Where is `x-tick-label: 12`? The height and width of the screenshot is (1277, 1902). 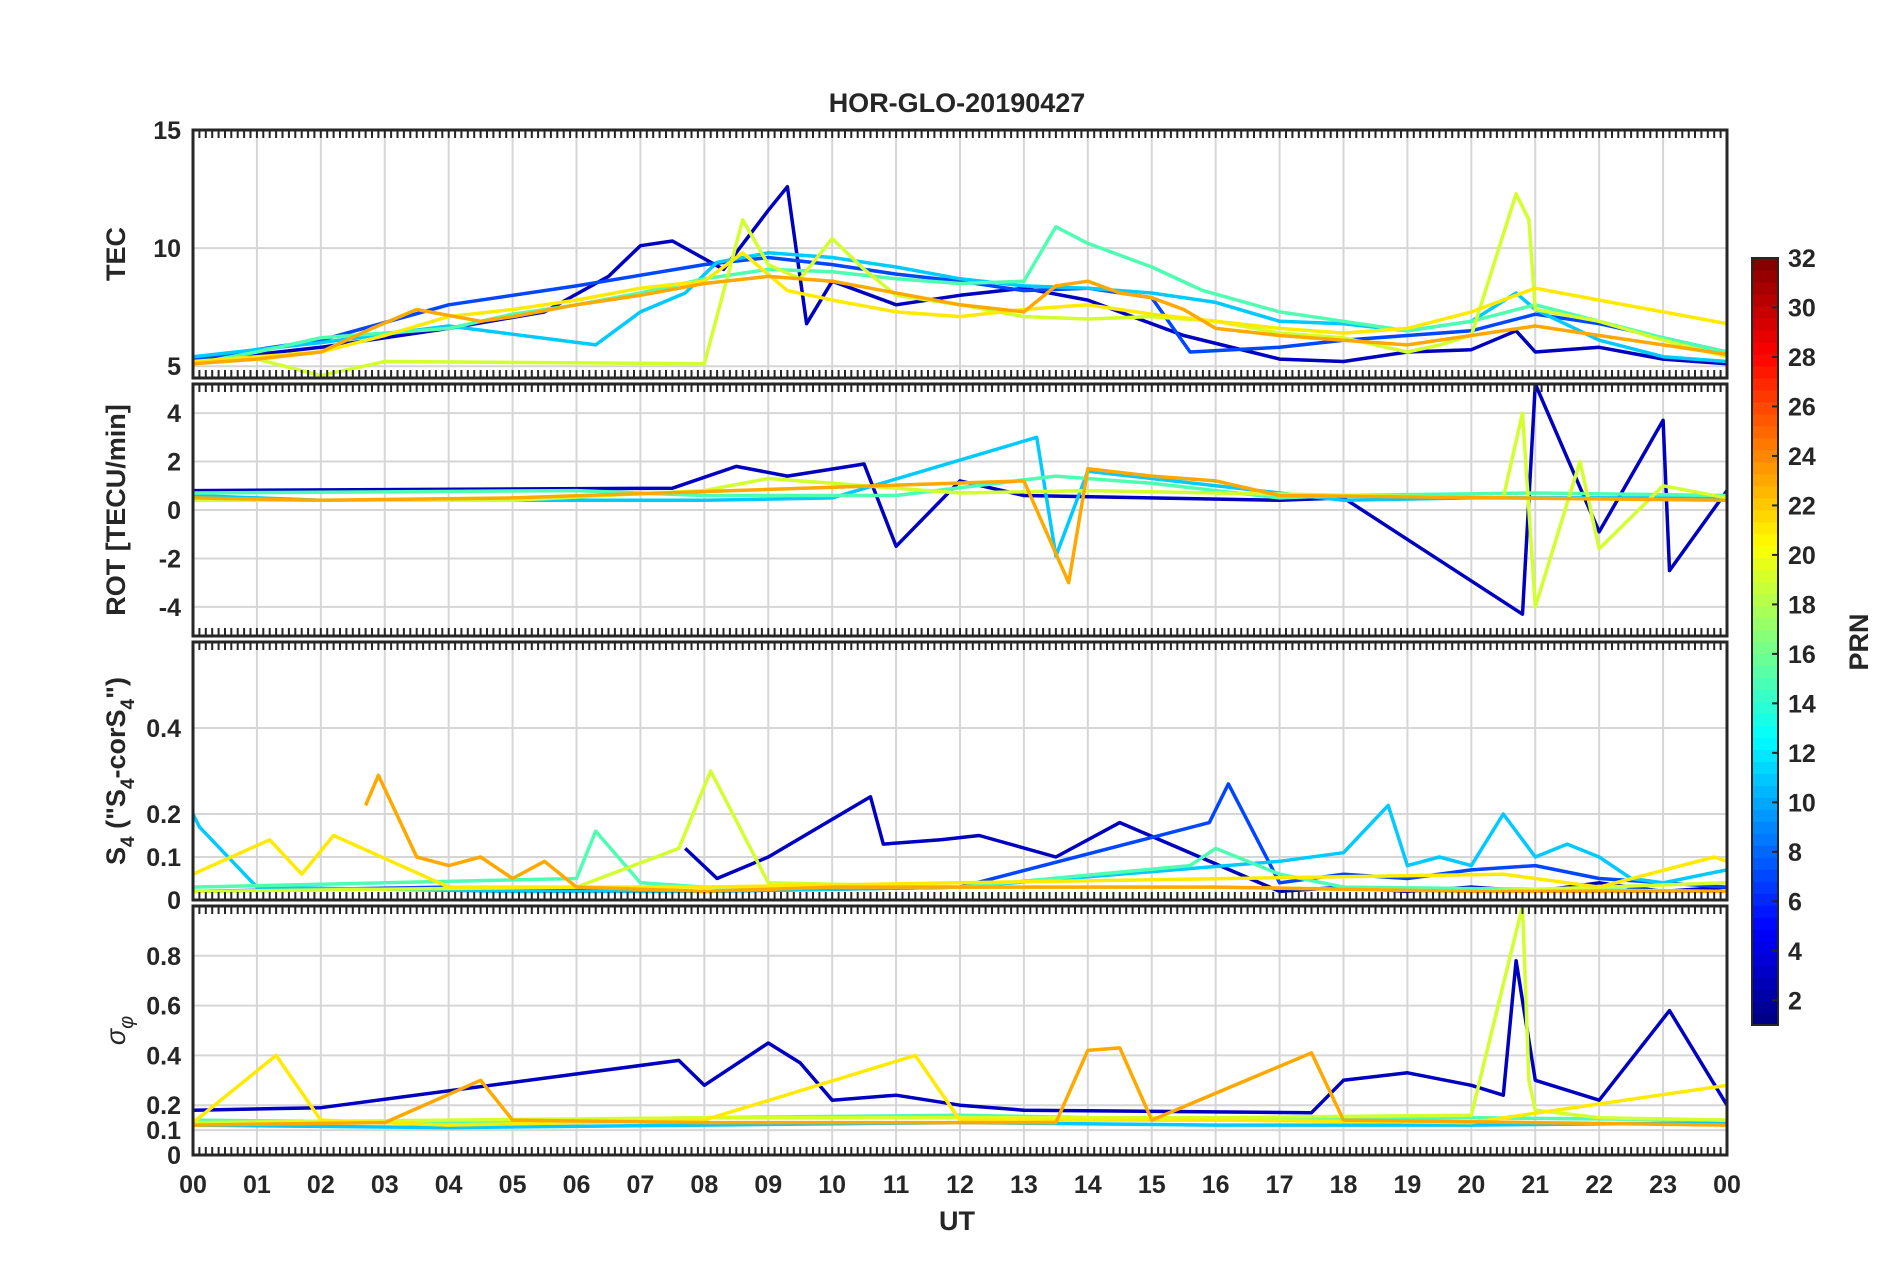
x-tick-label: 12 is located at coordinates (960, 1185).